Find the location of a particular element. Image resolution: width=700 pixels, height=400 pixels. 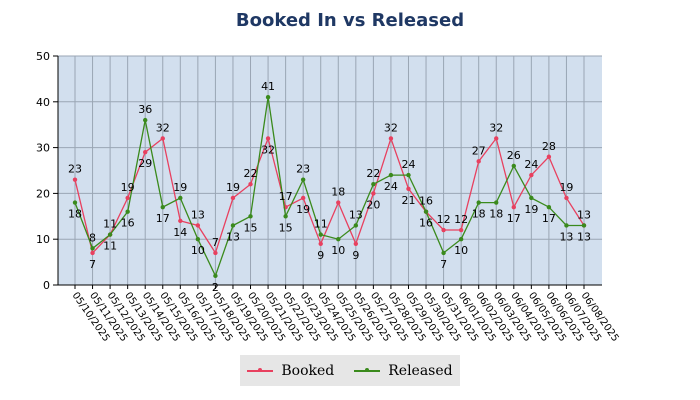

y-tick-label-10: 10 is located at coordinates (43, 239).